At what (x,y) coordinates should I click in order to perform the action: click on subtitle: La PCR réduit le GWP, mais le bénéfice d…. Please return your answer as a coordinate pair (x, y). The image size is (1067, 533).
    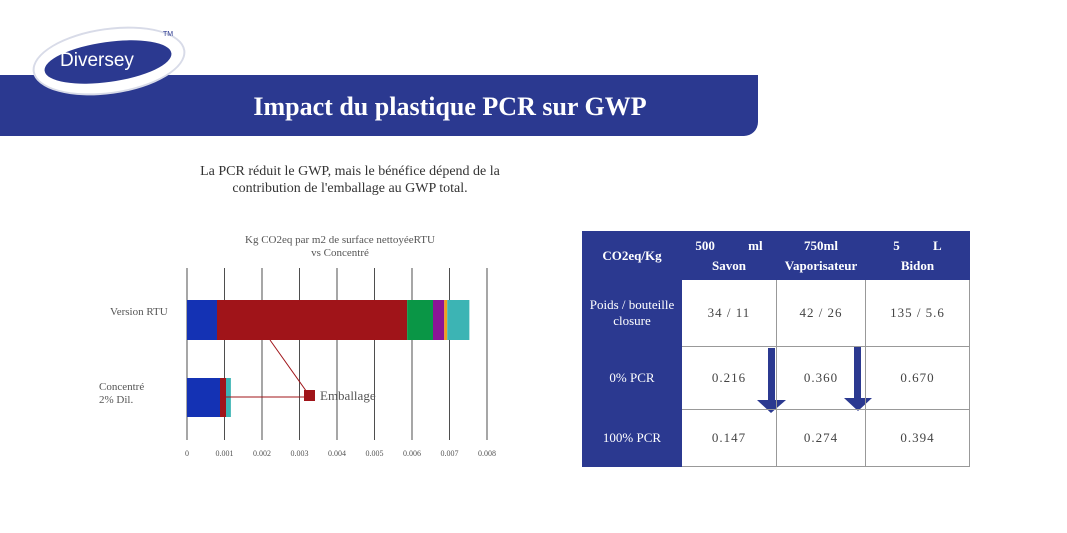
    Looking at the image, I should click on (350, 180).